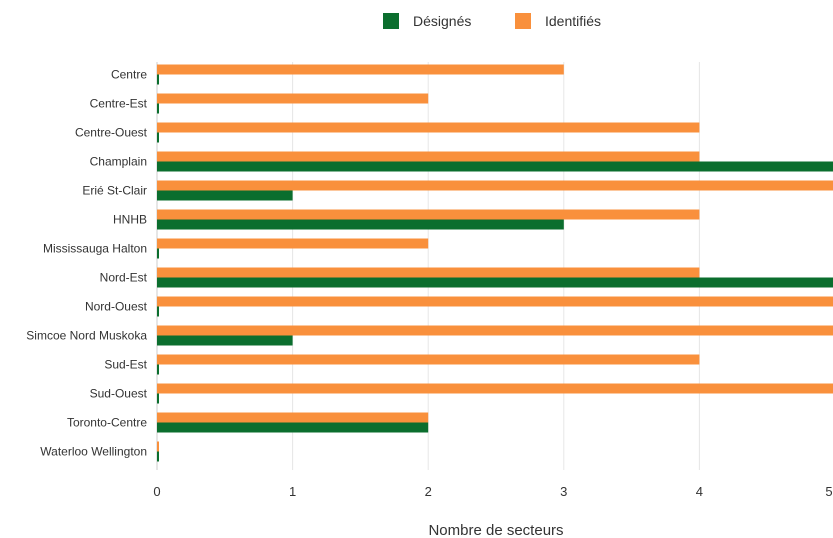  What do you see at coordinates (95, 249) in the screenshot?
I see `category-label: Mississauga Halton` at bounding box center [95, 249].